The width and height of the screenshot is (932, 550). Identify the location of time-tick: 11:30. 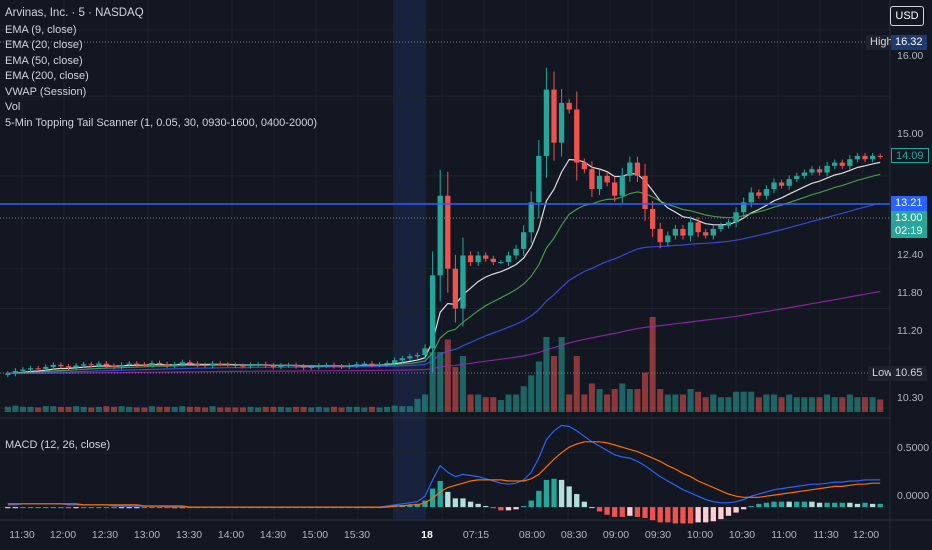
(826, 535).